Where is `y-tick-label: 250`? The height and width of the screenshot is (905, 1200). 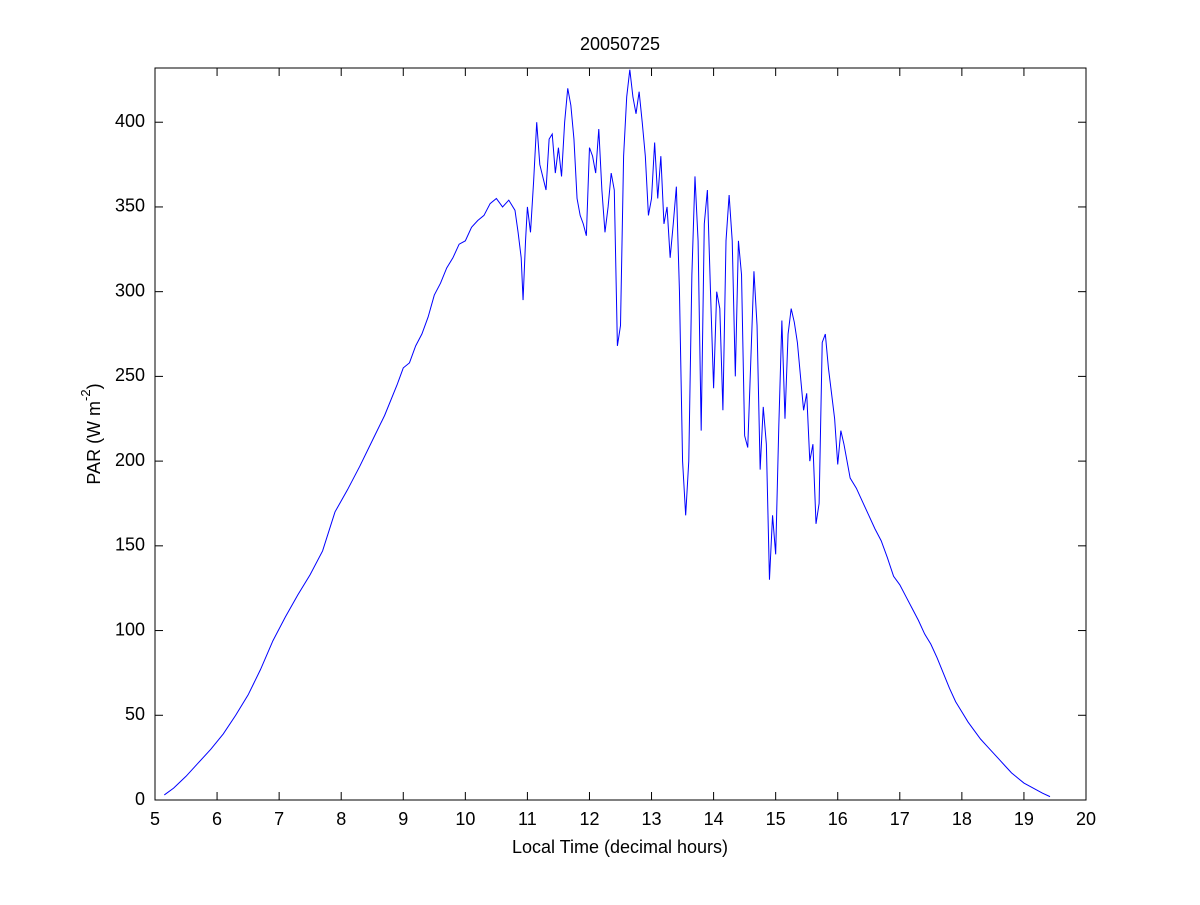 y-tick-label: 250 is located at coordinates (130, 375).